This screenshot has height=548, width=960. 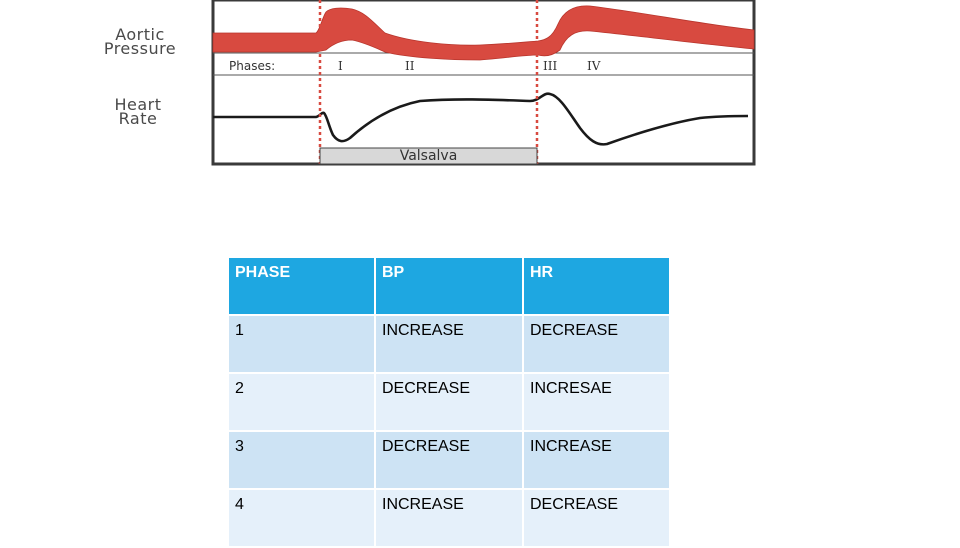 I want to click on hr-label-line1: Heart, so click(x=138, y=104).